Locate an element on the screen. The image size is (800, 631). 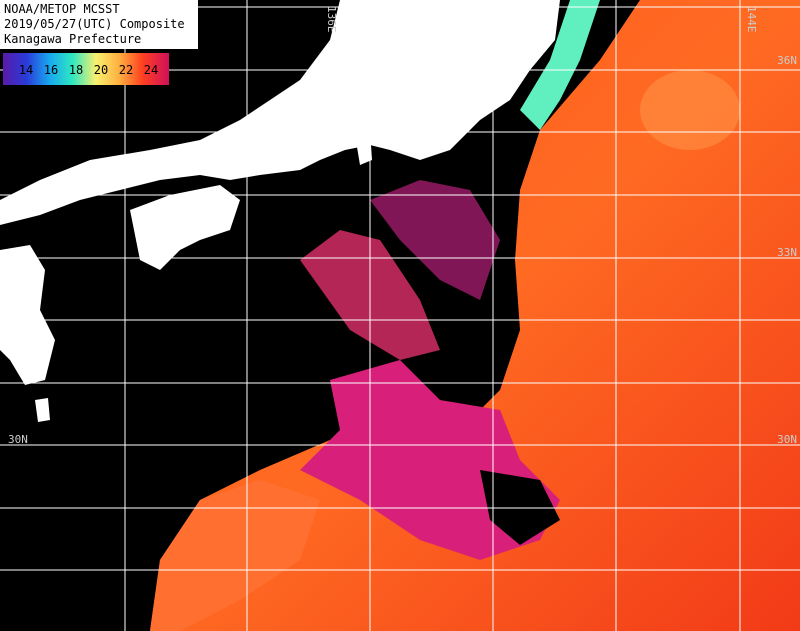
legend-label: 22 is located at coordinates (126, 70).